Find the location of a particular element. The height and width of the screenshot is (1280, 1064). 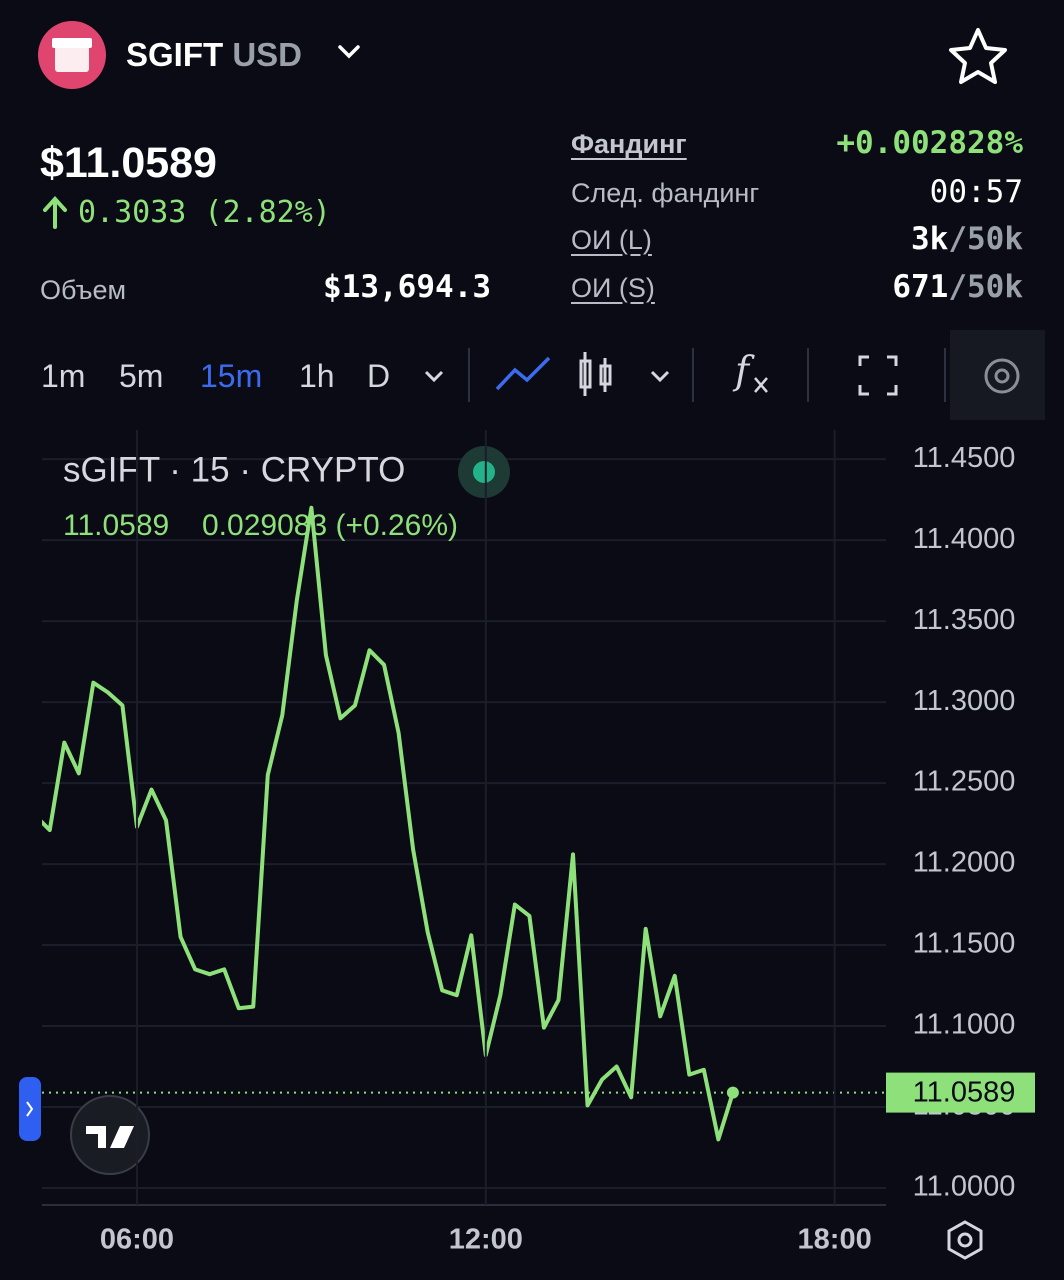

funding-label: Фандинг is located at coordinates (629, 144).